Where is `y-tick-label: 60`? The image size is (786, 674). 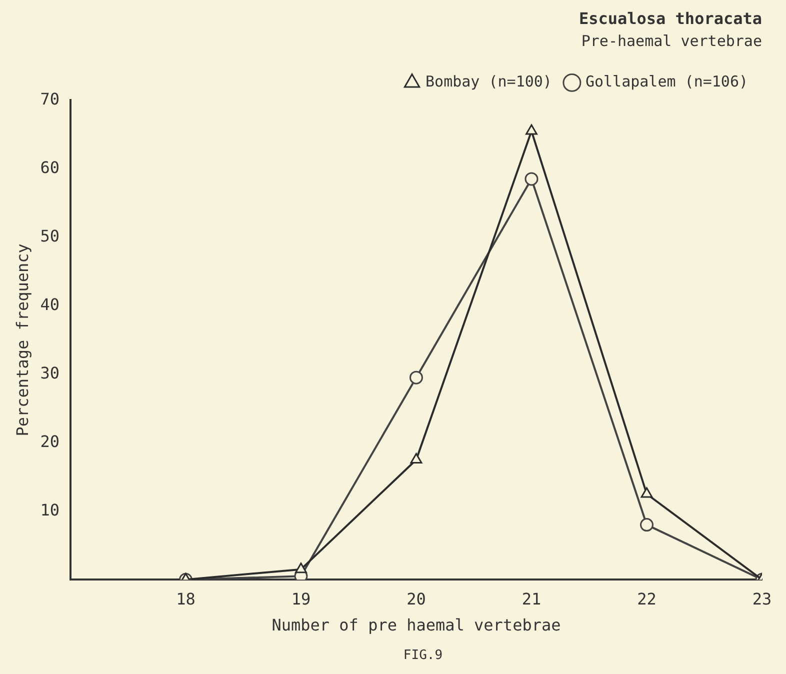 y-tick-label: 60 is located at coordinates (50, 167).